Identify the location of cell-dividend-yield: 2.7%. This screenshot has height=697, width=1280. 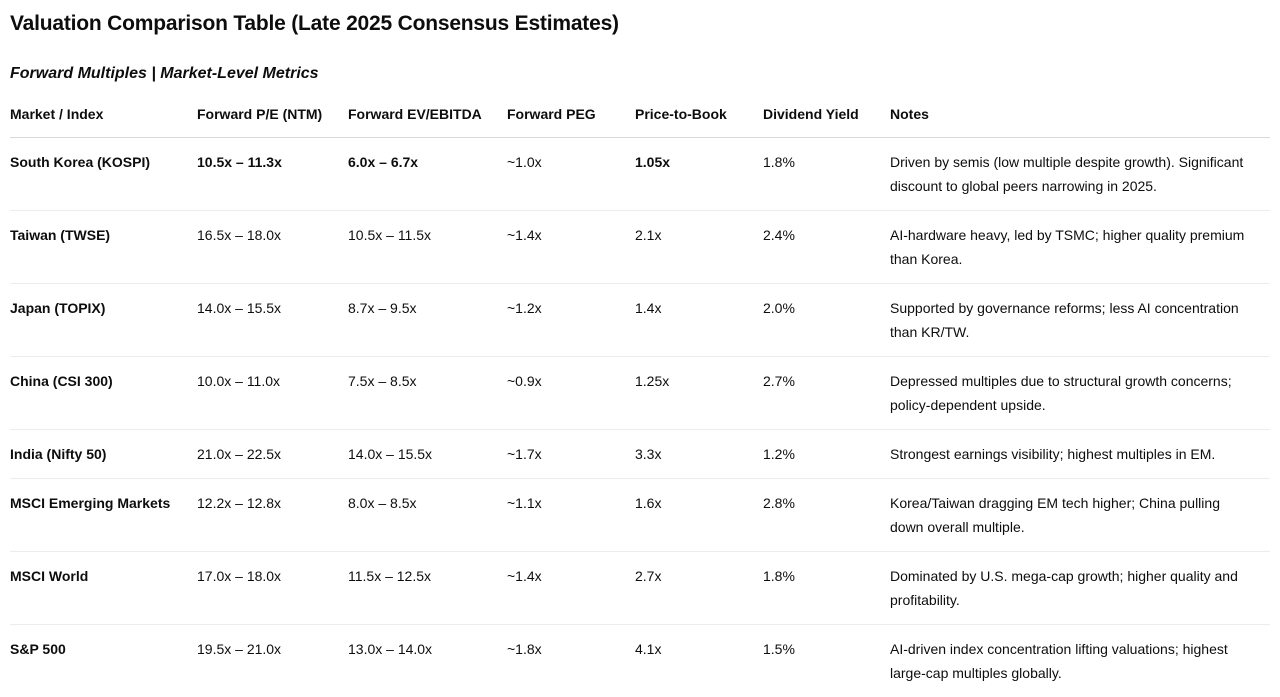
(826, 393).